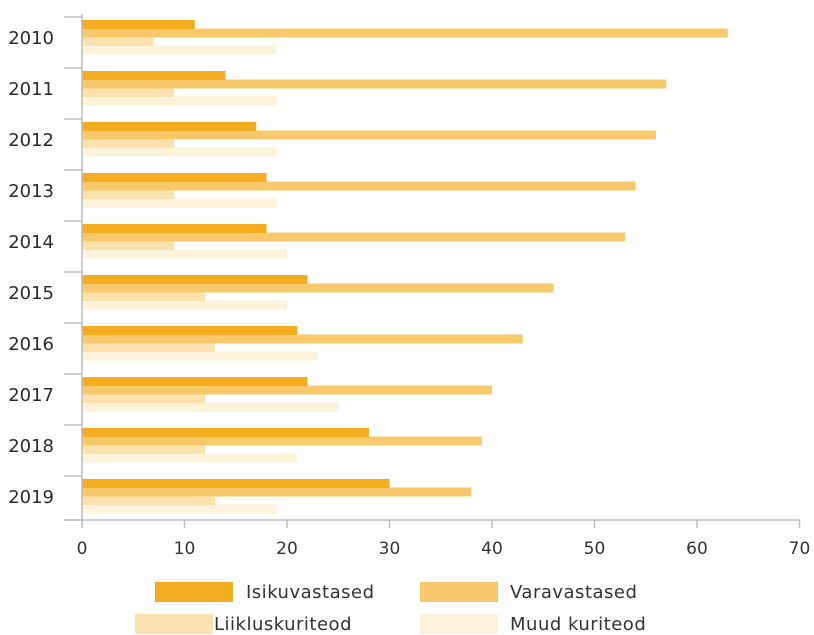 The image size is (814, 635). What do you see at coordinates (31, 140) in the screenshot?
I see `y-tick-label-2012: 2012` at bounding box center [31, 140].